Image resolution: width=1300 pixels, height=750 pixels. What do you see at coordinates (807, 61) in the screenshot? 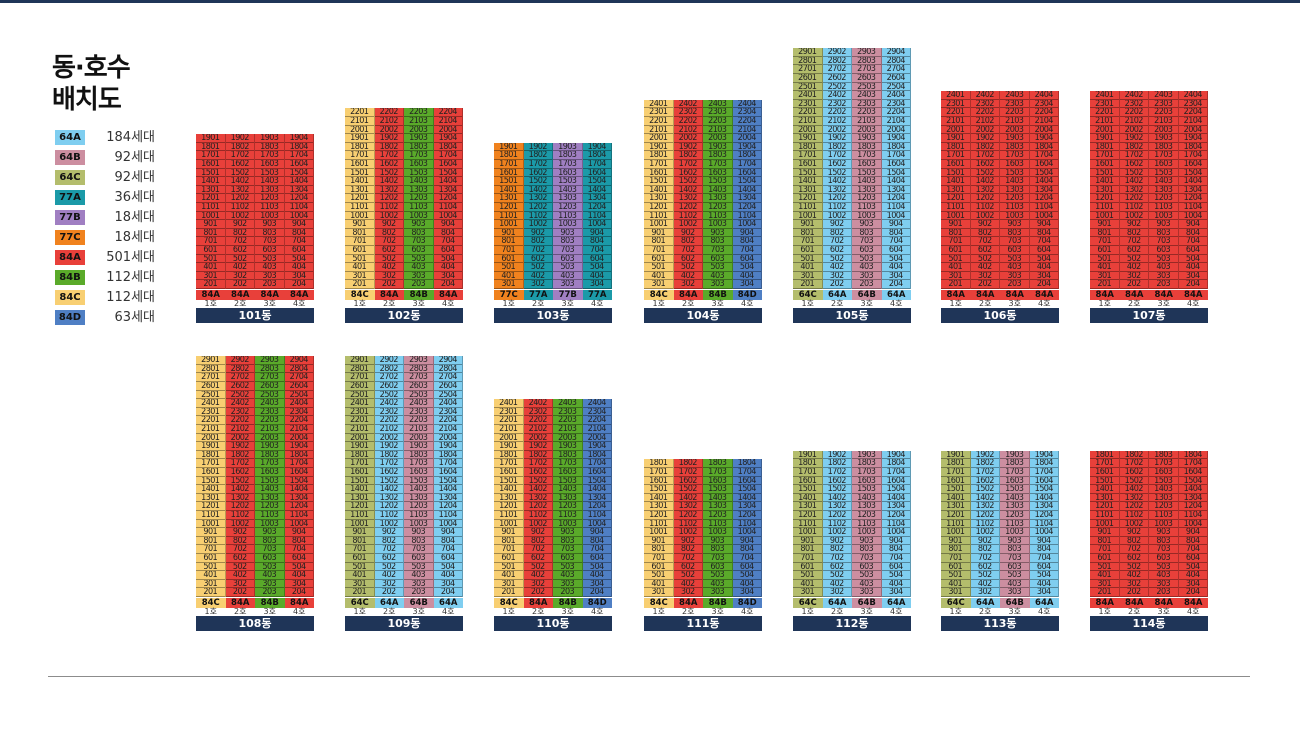
I see `unit-cell: 2801` at bounding box center [807, 61].